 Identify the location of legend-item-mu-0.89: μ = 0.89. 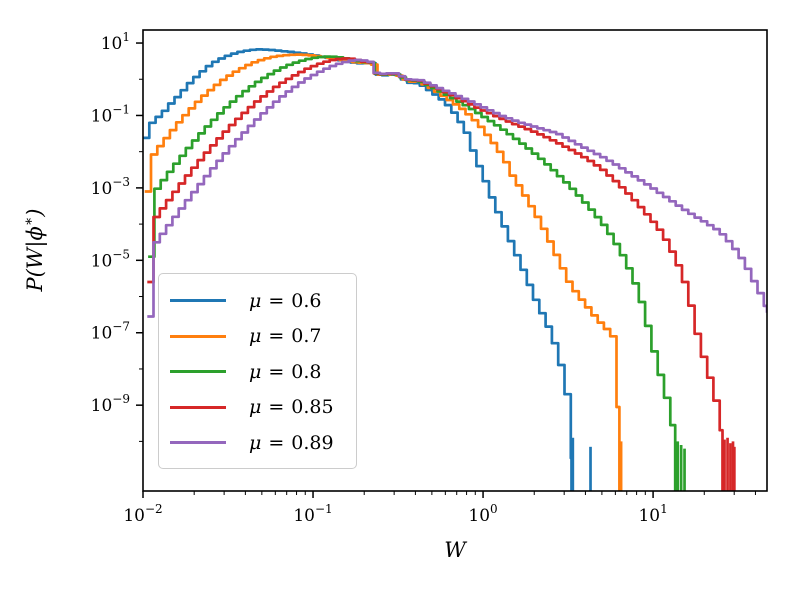
(263, 443).